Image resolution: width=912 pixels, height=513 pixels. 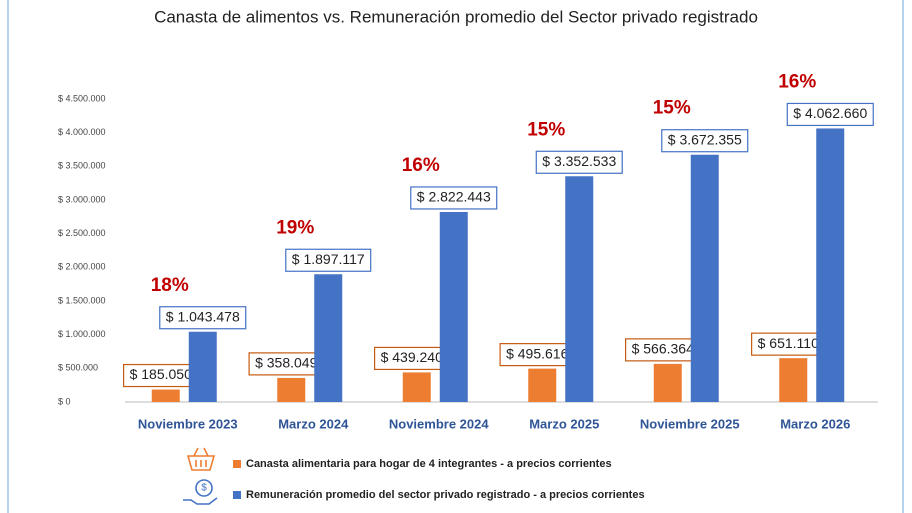 I want to click on value-label: $ 1.043.478, so click(x=203, y=316).